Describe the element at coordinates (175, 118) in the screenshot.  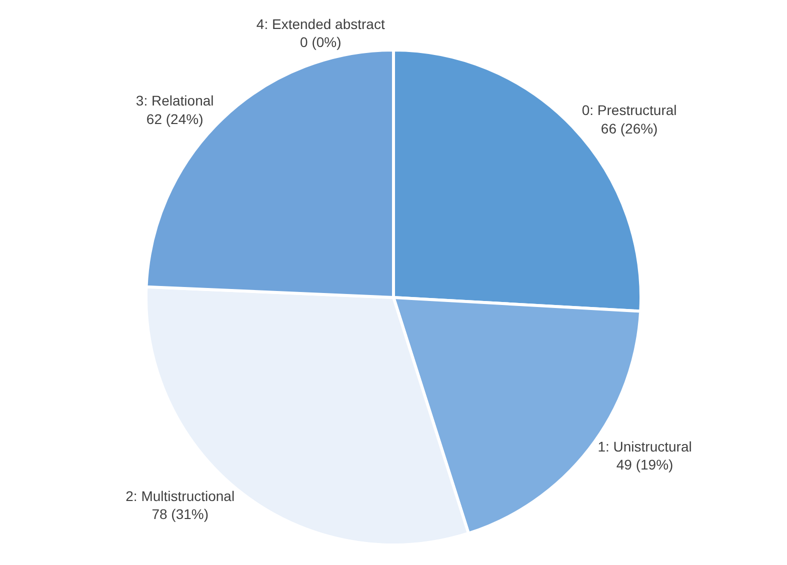
I see `data-label: 62 (24%)` at that location.